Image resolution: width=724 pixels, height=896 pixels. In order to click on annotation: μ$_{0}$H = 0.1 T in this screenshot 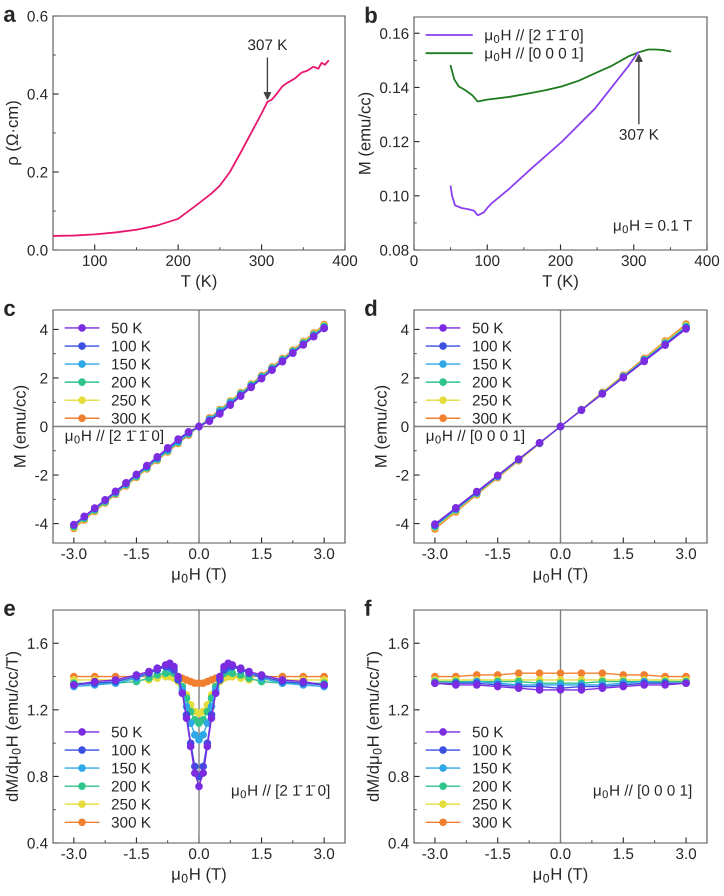, I will do `click(653, 227)`.